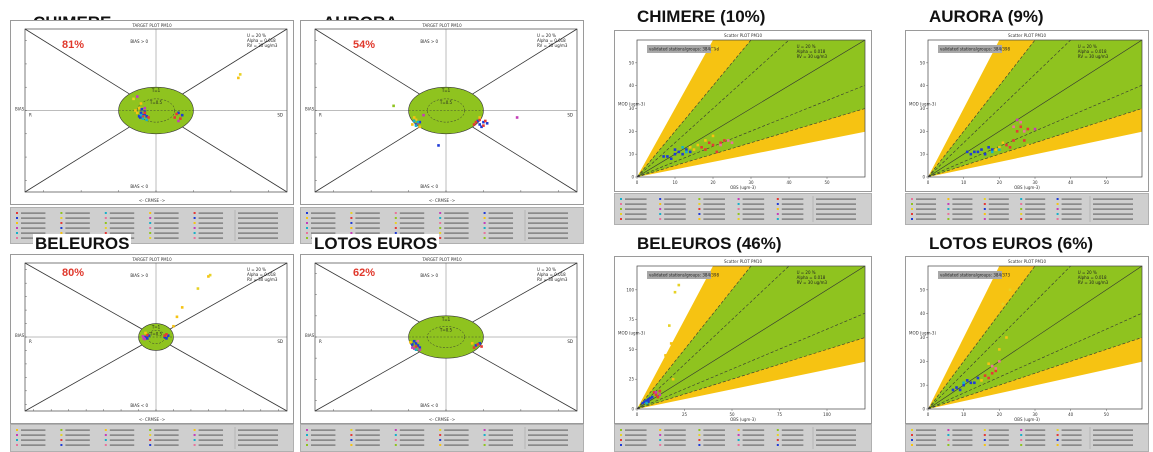 The image size is (1153, 452). I want to click on y-tick-label: 40, so click(923, 313).